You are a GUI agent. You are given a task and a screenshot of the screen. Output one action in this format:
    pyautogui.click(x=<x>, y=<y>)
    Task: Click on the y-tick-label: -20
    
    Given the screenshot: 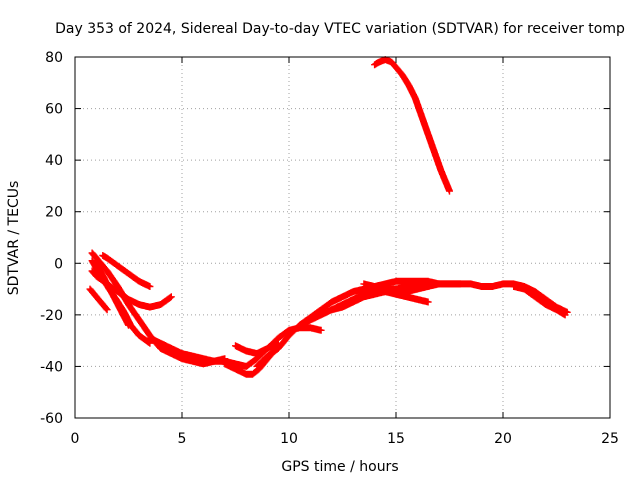 What is the action you would take?
    pyautogui.click(x=51, y=316)
    